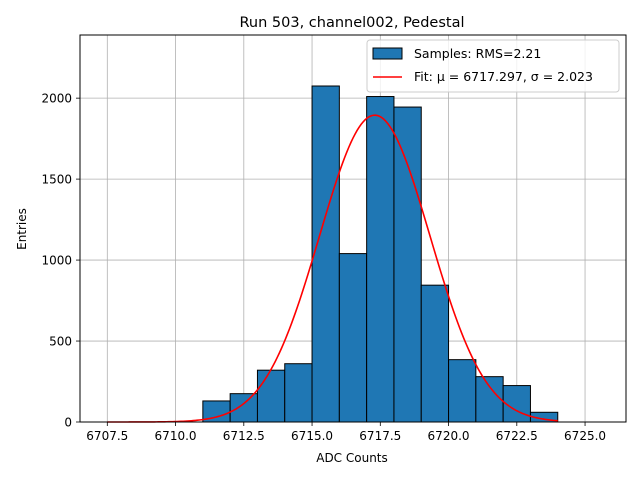 This screenshot has height=480, width=640. I want to click on y-tick-label: 500, so click(60, 342).